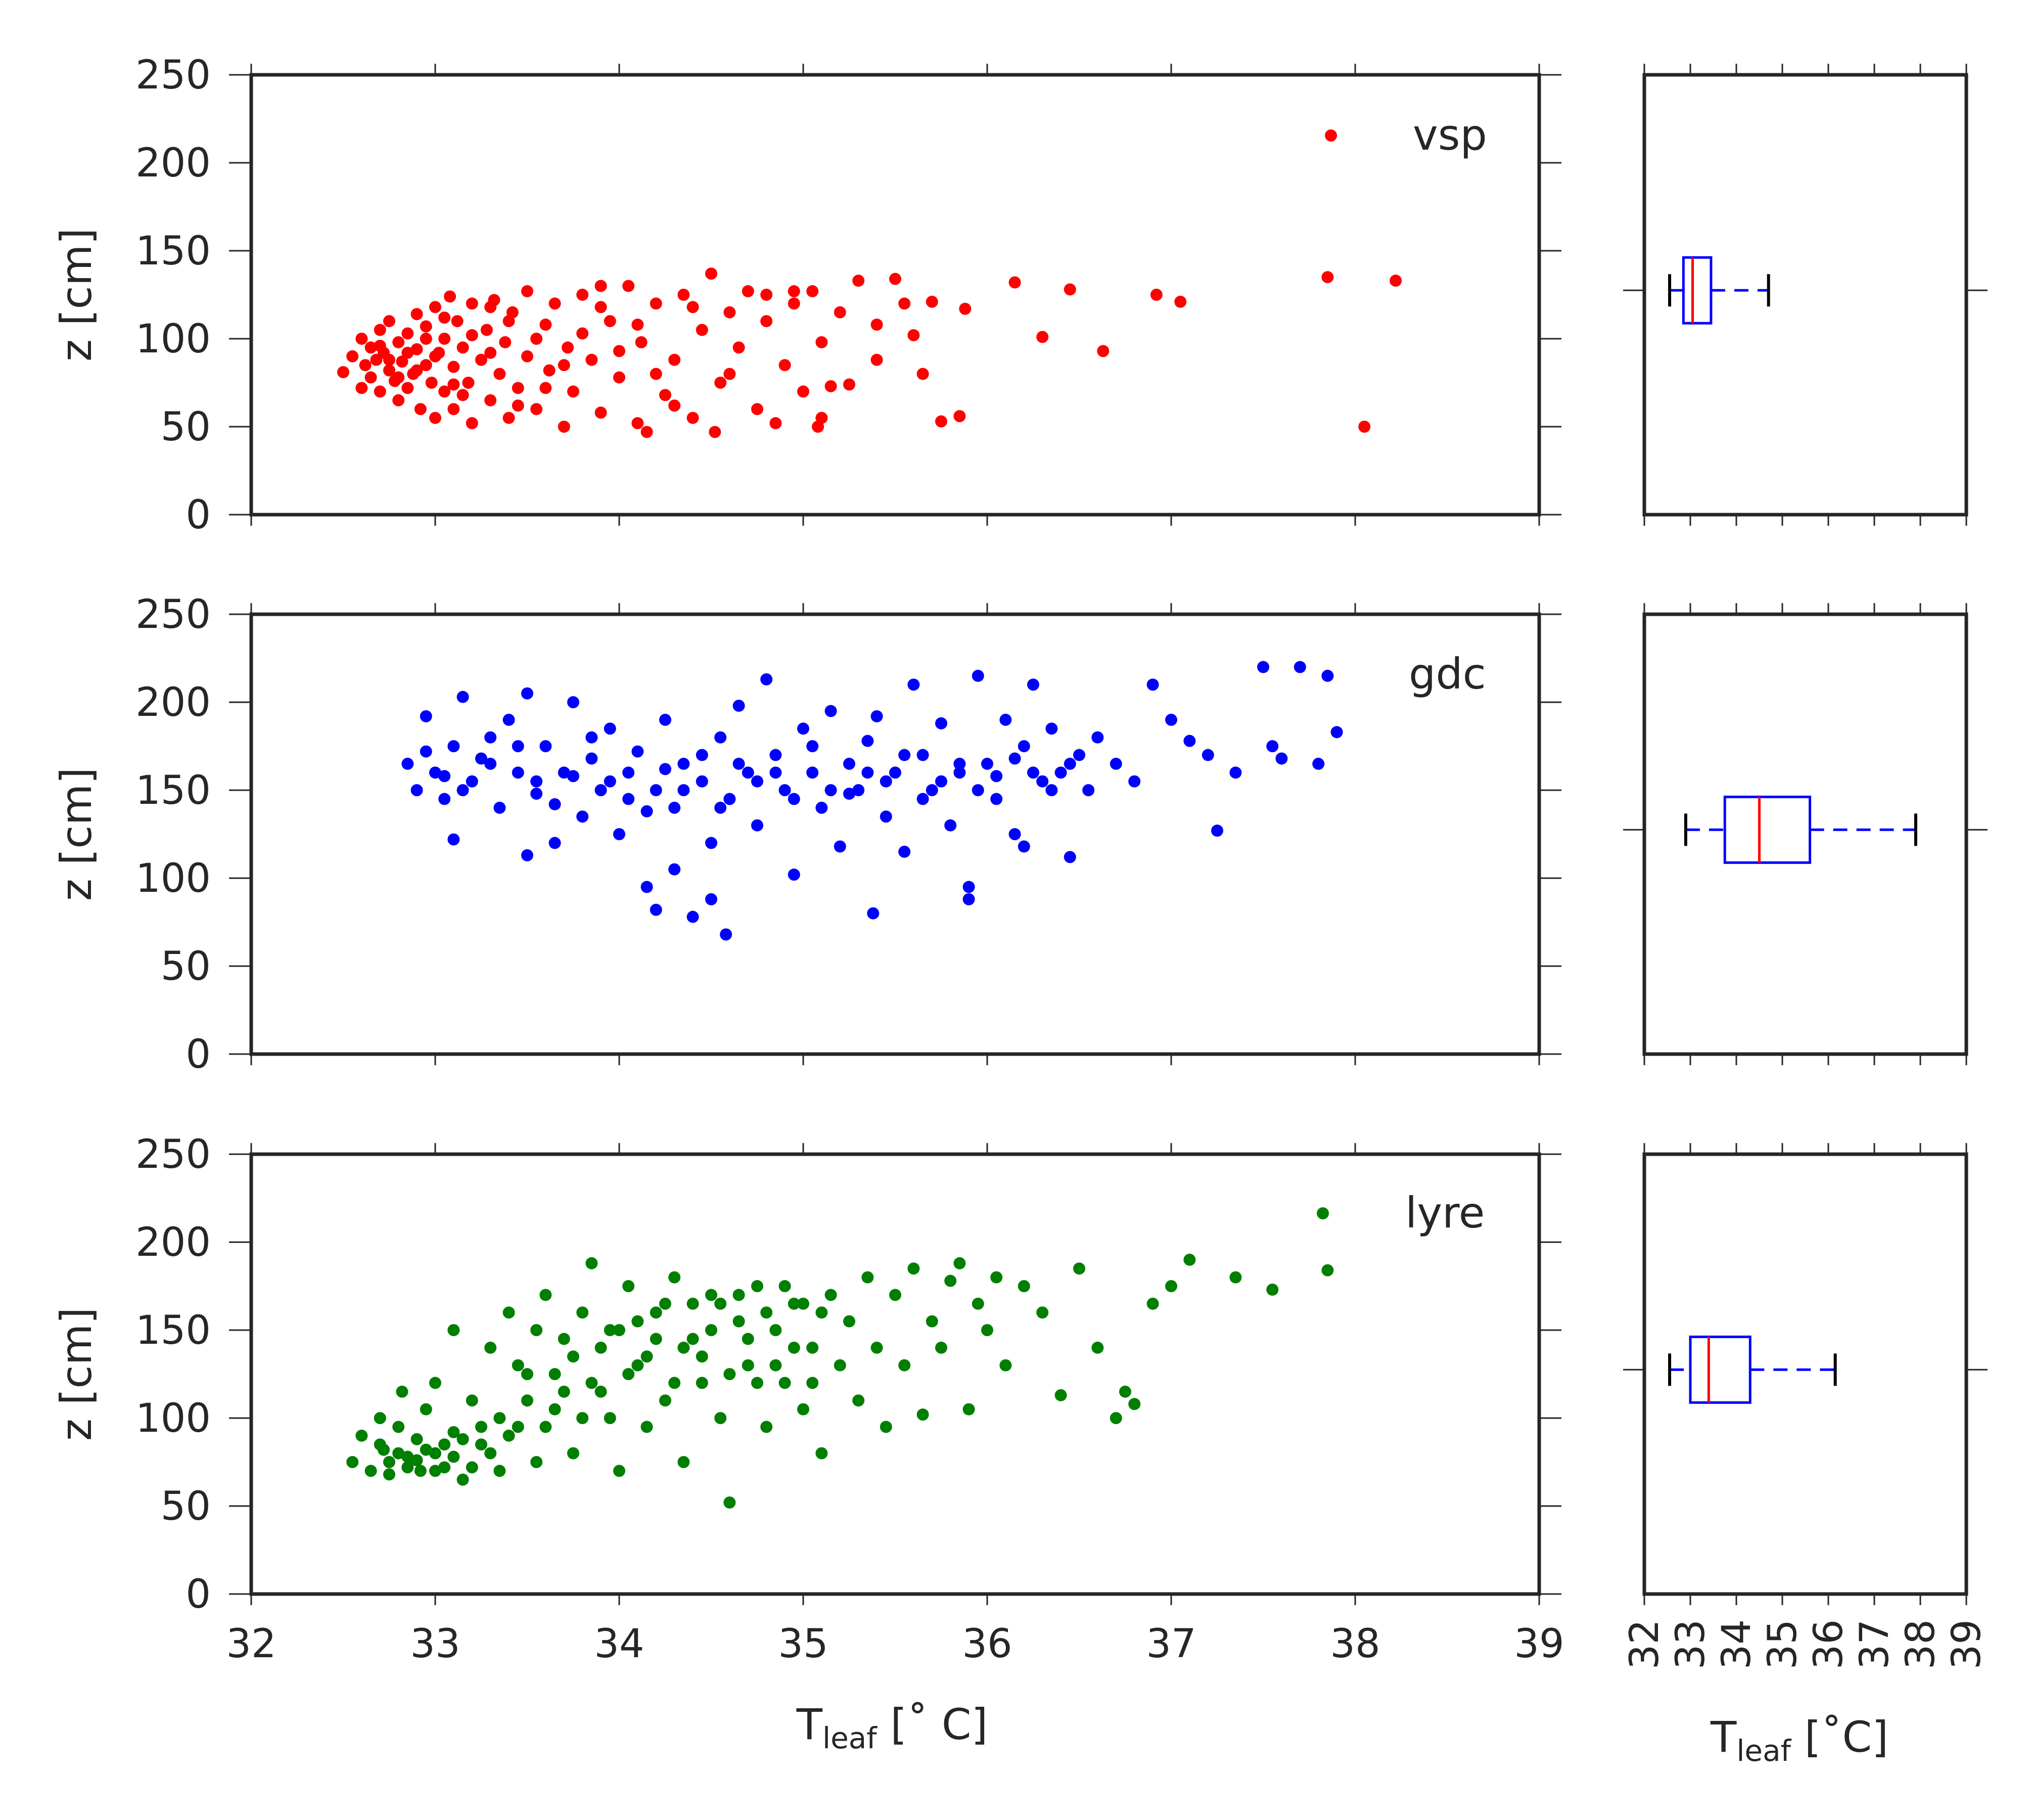  What do you see at coordinates (809, 1724) in the screenshot?
I see `x-axis-label-main: T` at bounding box center [809, 1724].